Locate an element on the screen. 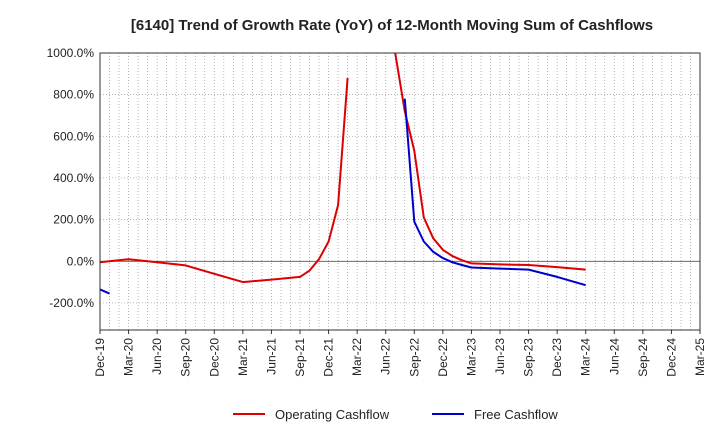 The width and height of the screenshot is (720, 445). y-tick-label: 600.0% is located at coordinates (73, 136).